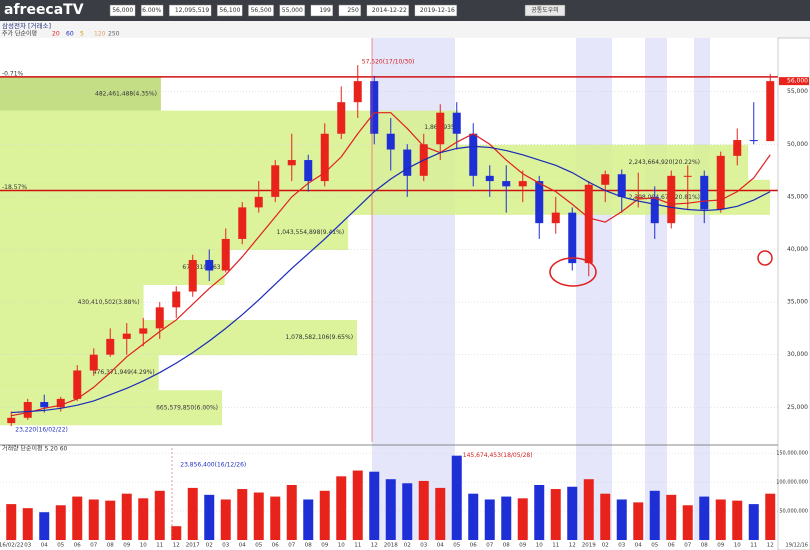  I want to click on high-annotation: 57,520(17/10/30), so click(388, 62).